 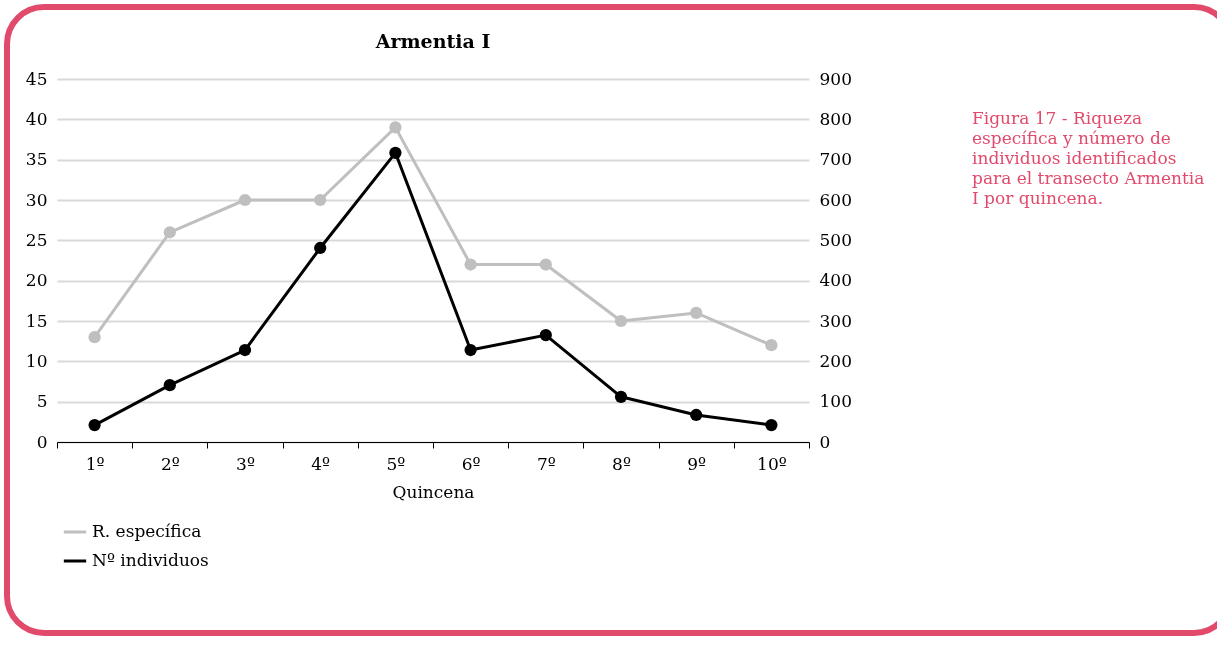 I want to click on x-tick-label: 5º, so click(x=396, y=463).